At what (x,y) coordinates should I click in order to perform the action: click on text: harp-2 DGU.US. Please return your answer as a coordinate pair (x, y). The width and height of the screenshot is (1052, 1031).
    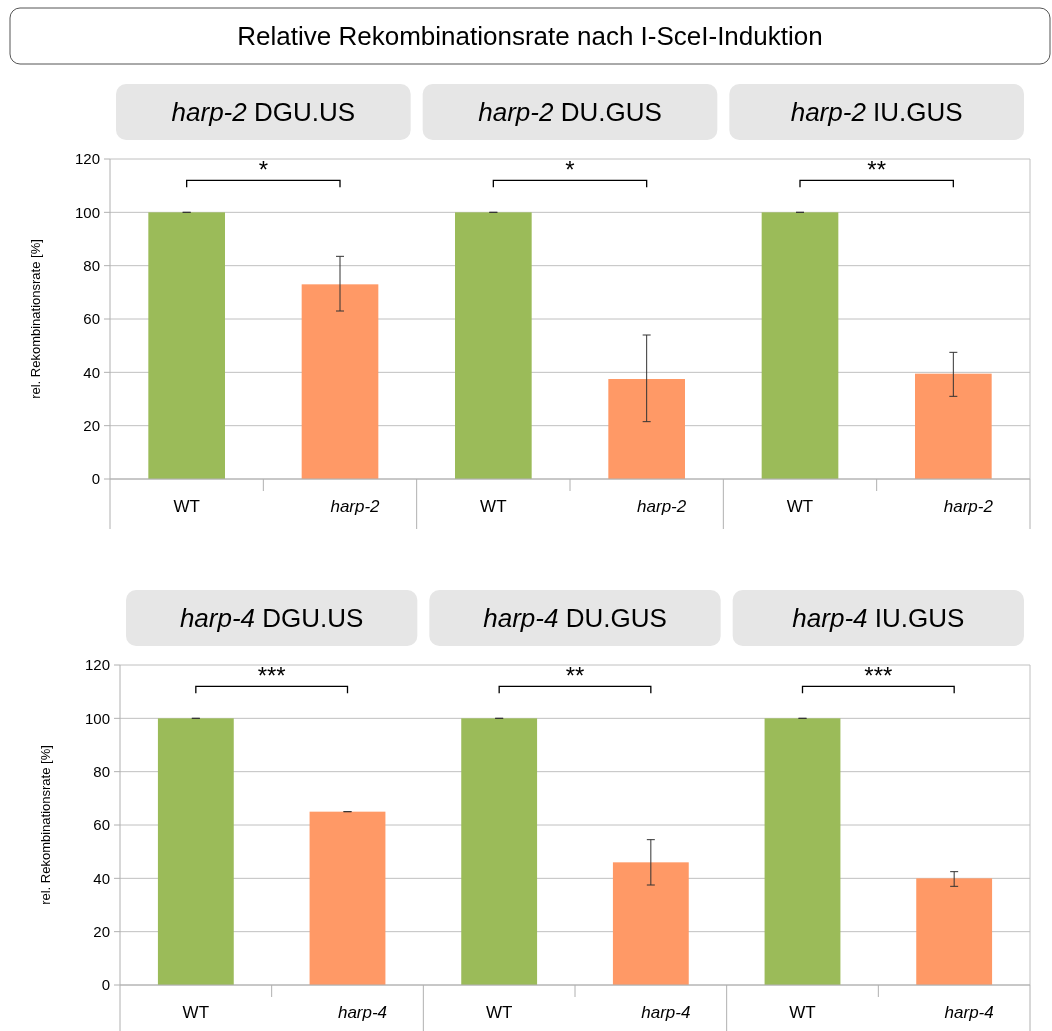
    Looking at the image, I should click on (263, 112).